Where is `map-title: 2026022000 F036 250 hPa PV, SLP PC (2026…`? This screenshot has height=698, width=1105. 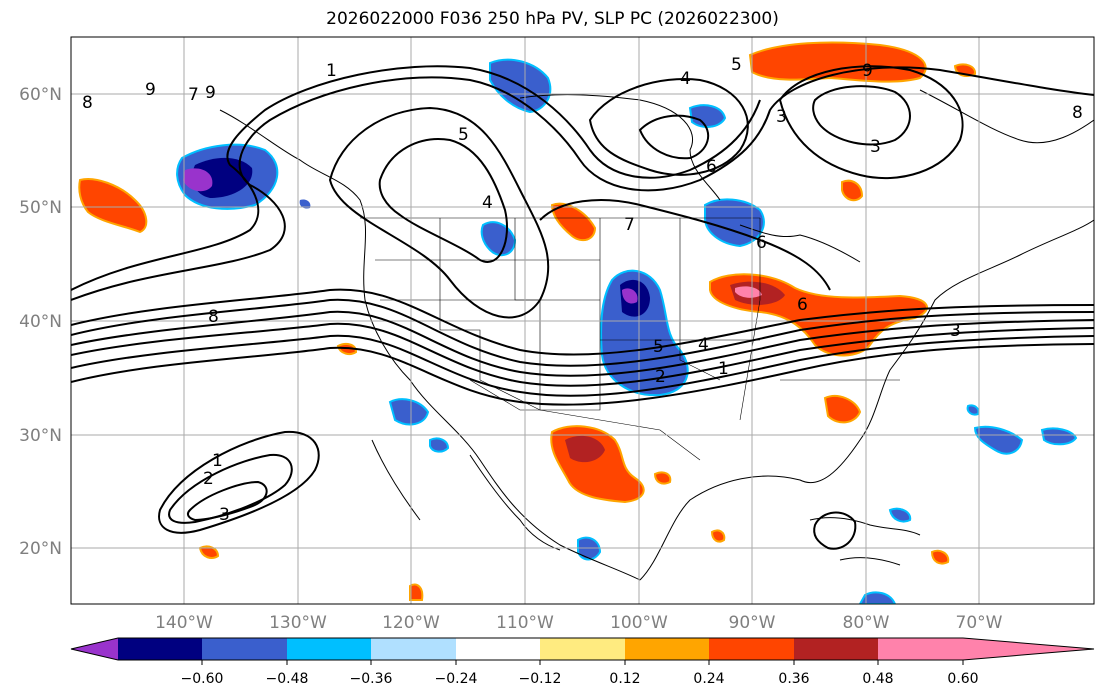
map-title: 2026022000 F036 250 hPa PV, SLP PC (2026… is located at coordinates (552, 19).